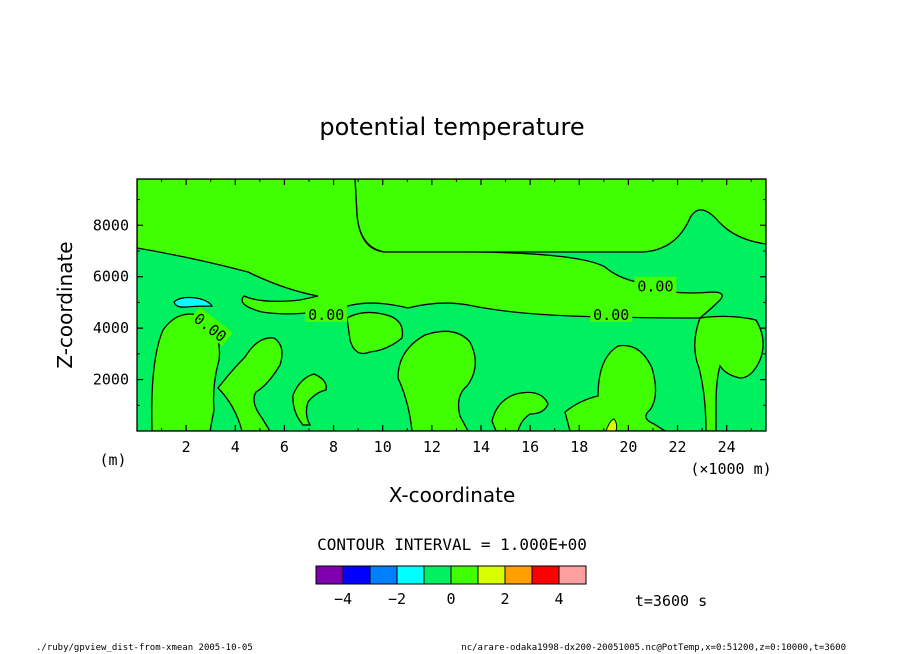 The width and height of the screenshot is (904, 654). Describe the element at coordinates (579, 447) in the screenshot. I see `x-tick-label: 18` at that location.